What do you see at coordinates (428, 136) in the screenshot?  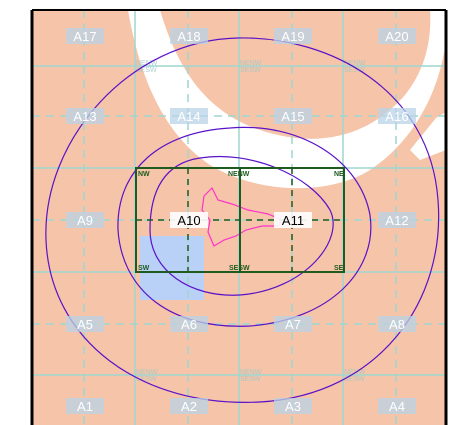 I see `road-spur` at bounding box center [428, 136].